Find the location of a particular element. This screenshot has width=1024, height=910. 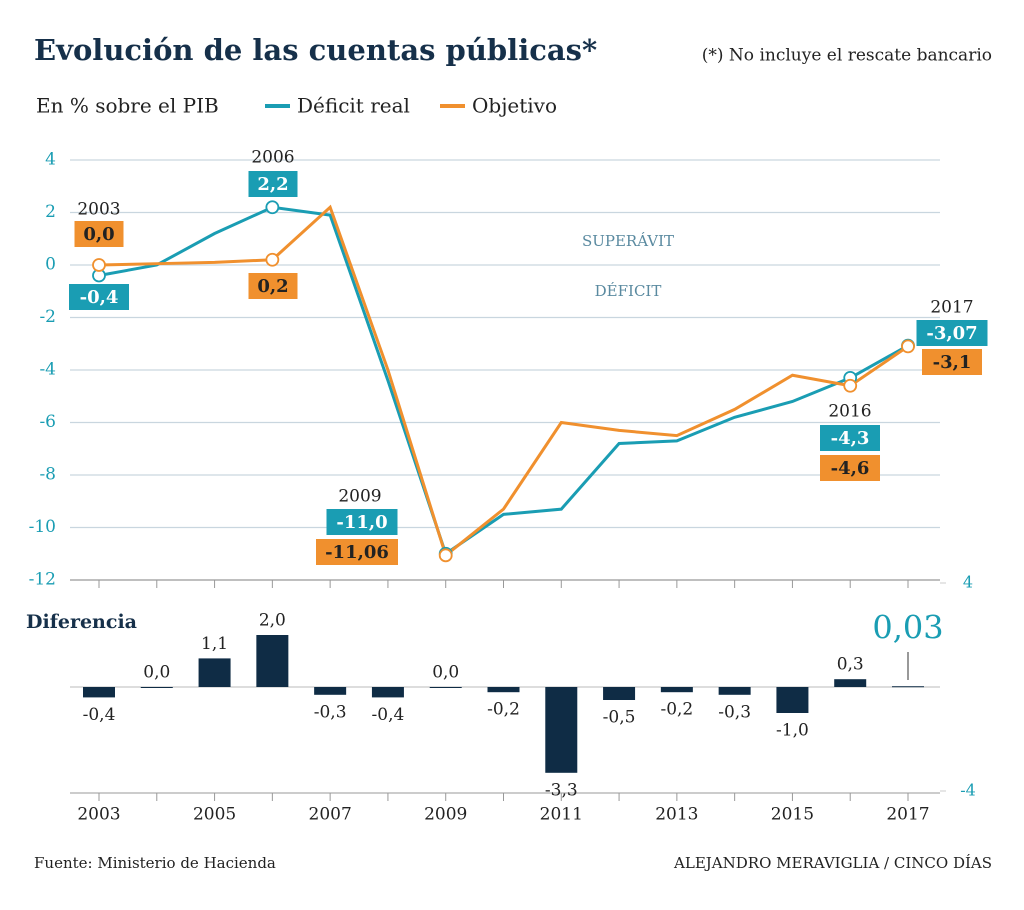

value-label: -0,5 is located at coordinates (619, 718).